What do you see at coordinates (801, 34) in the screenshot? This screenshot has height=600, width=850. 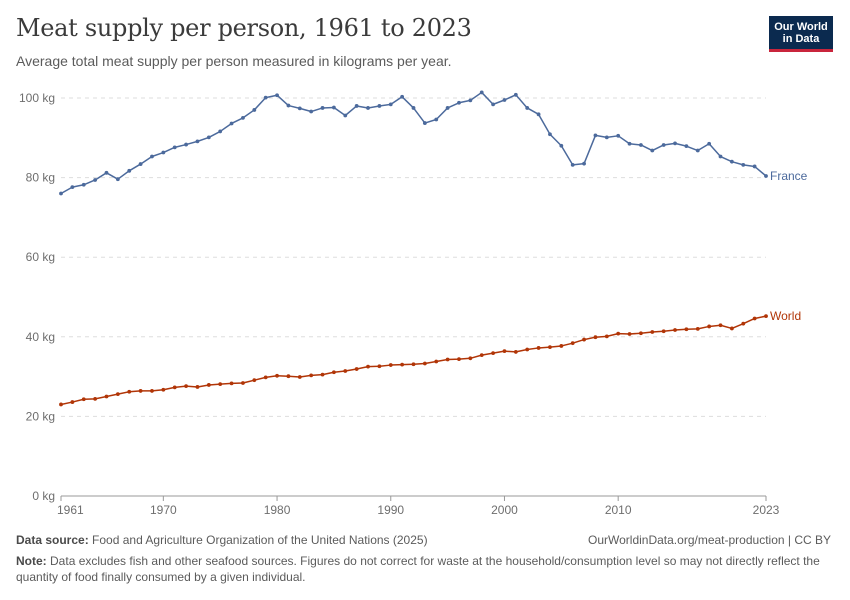 I see `owid-logo: Our World in Data` at bounding box center [801, 34].